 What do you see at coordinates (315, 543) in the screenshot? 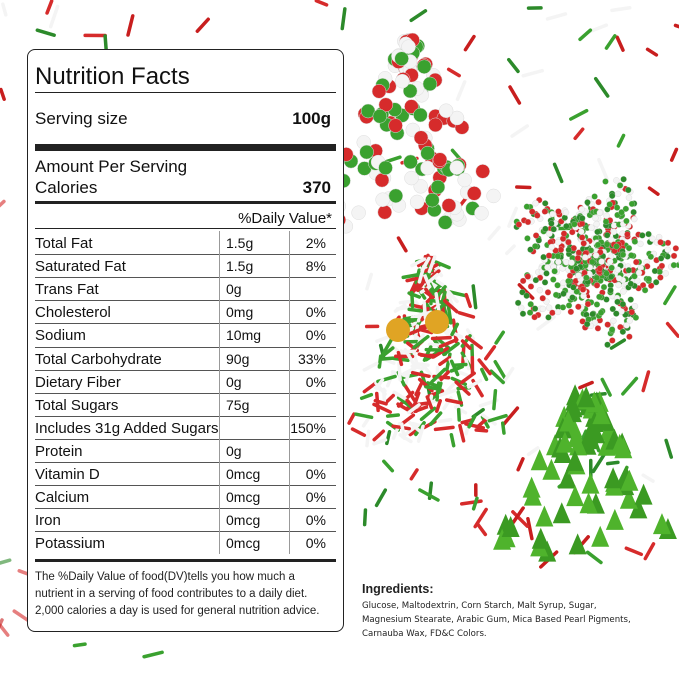
I see `nutrient-dv: 0%` at bounding box center [315, 543].